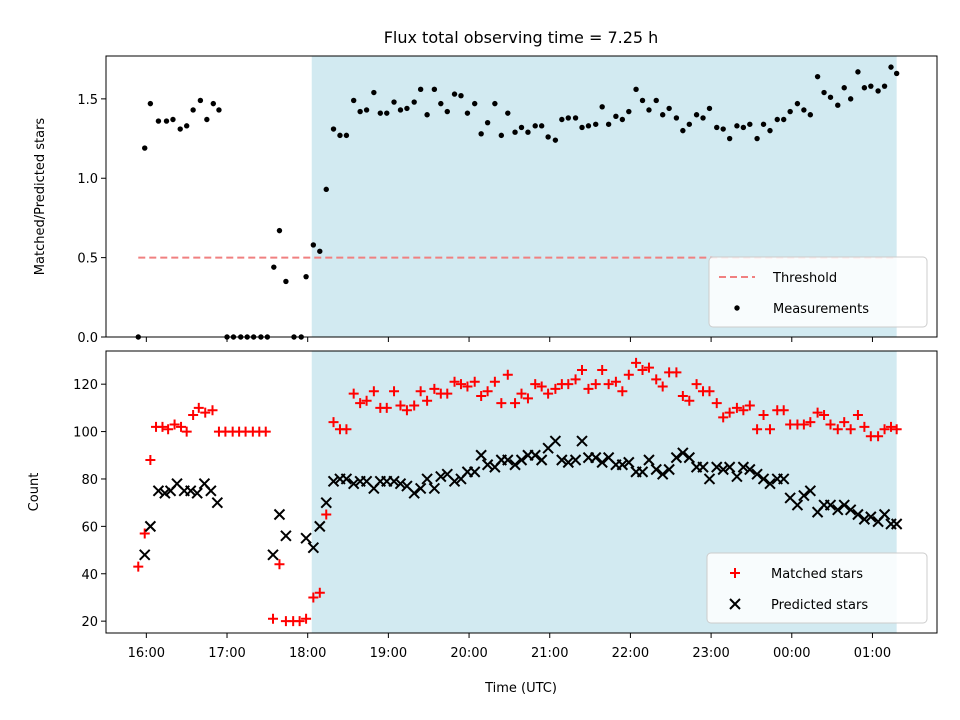 The image size is (960, 720). Describe the element at coordinates (520, 688) in the screenshot. I see `x-axis-label: Time (UTC)` at that location.